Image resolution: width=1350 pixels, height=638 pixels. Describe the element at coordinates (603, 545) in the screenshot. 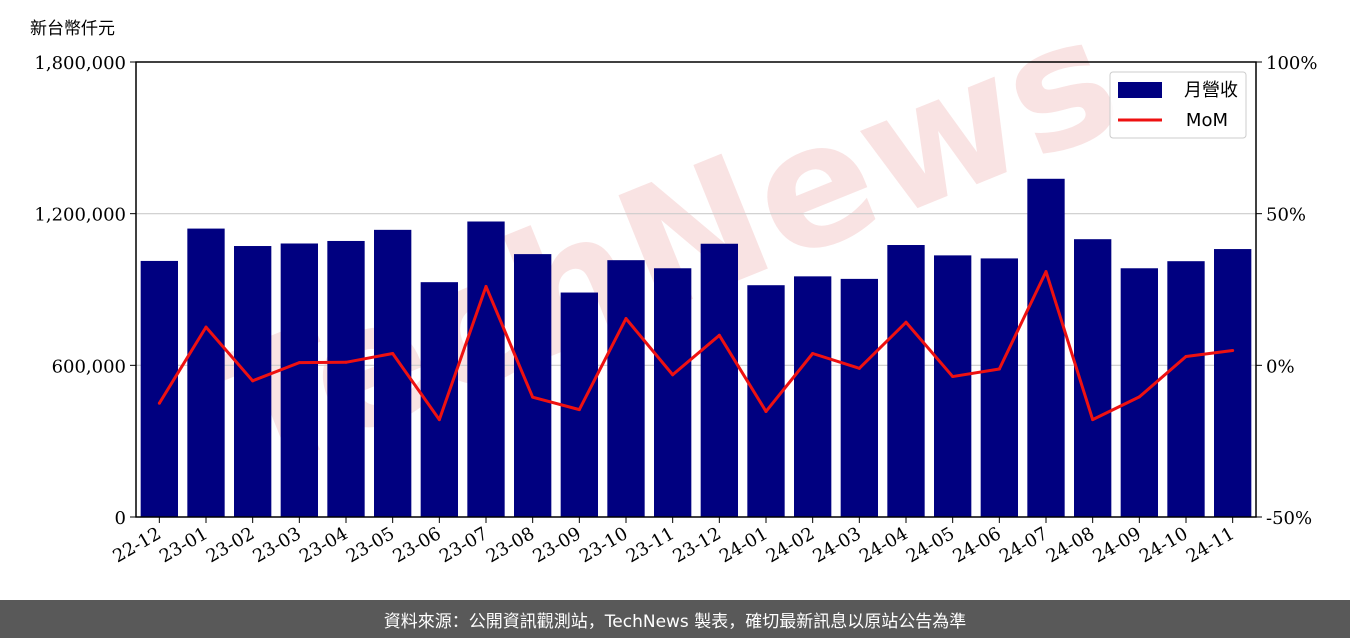

I see `x-tick-label: 23-10` at that location.